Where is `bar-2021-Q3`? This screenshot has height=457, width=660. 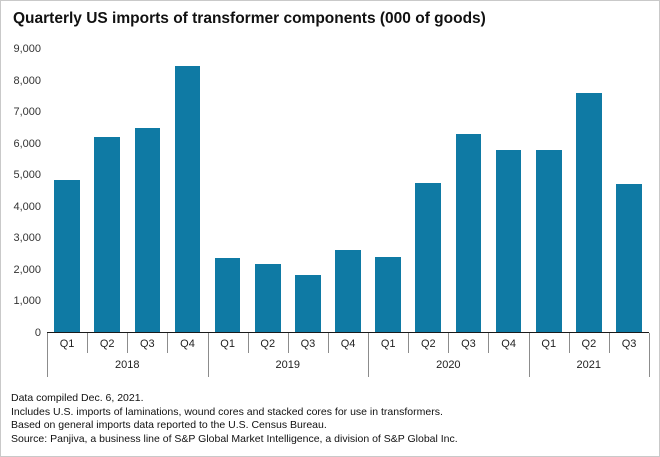 bar-2021-Q3 is located at coordinates (629, 258).